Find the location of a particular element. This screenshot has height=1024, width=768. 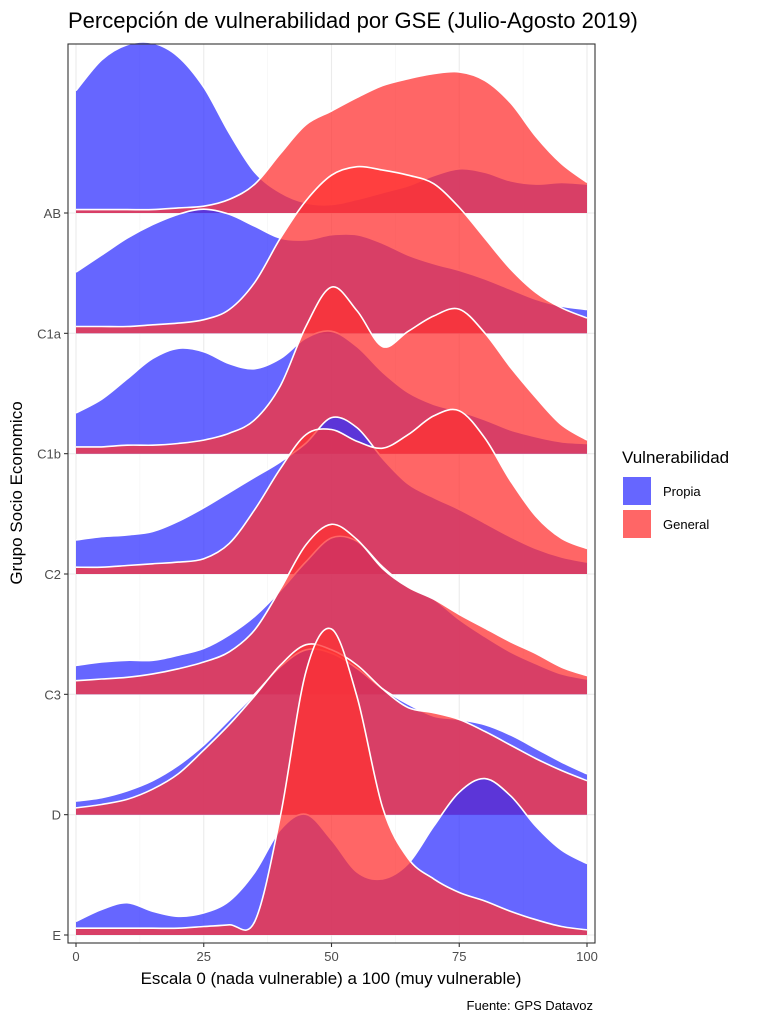

x-tick-label: 0 is located at coordinates (75, 956).